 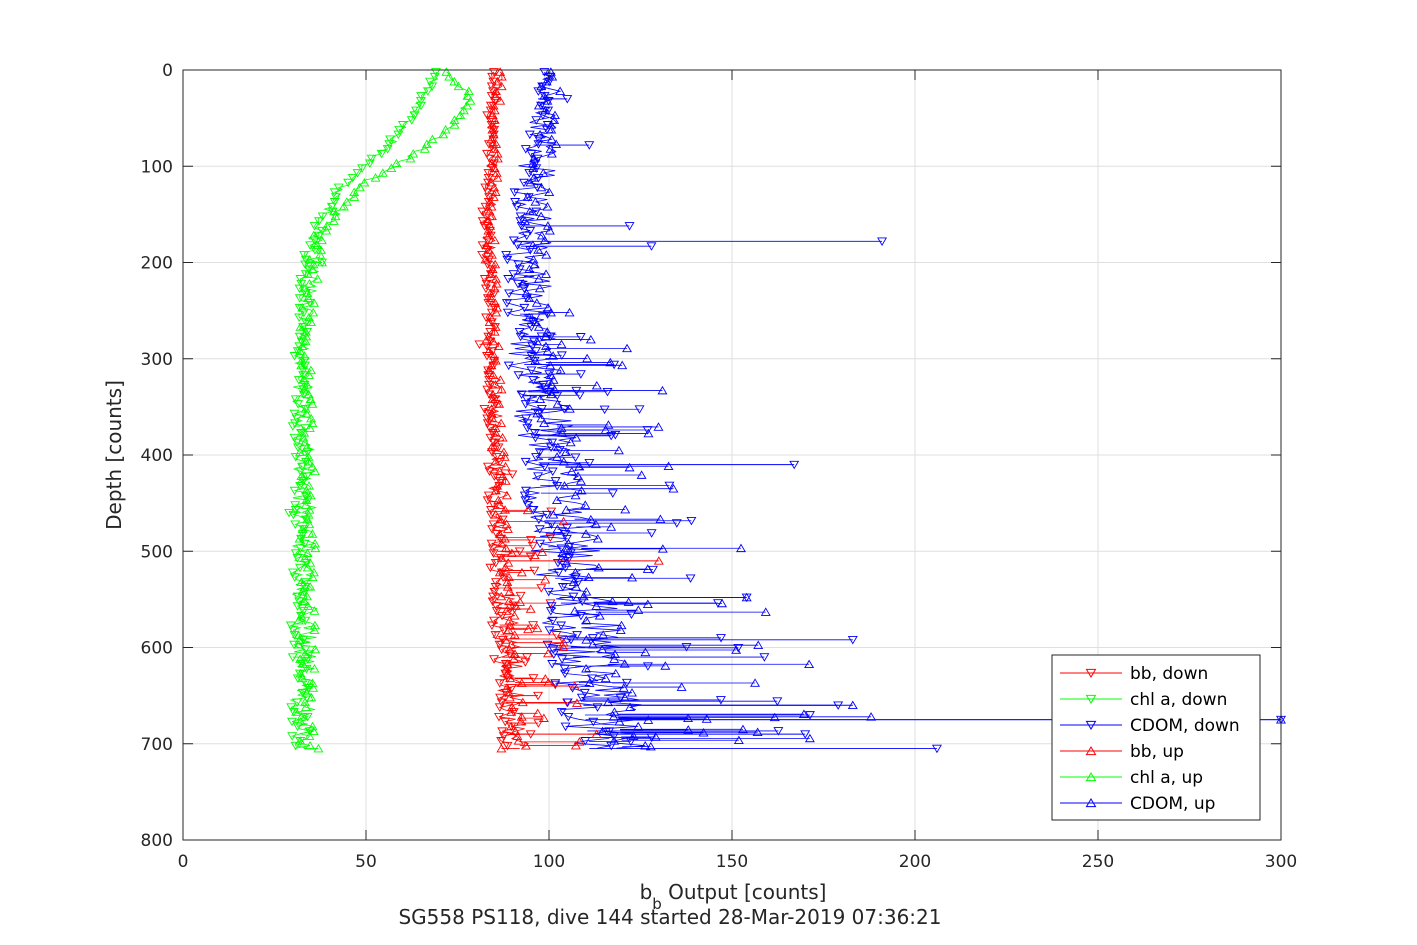 I want to click on series-bb-up, so click(x=572, y=410).